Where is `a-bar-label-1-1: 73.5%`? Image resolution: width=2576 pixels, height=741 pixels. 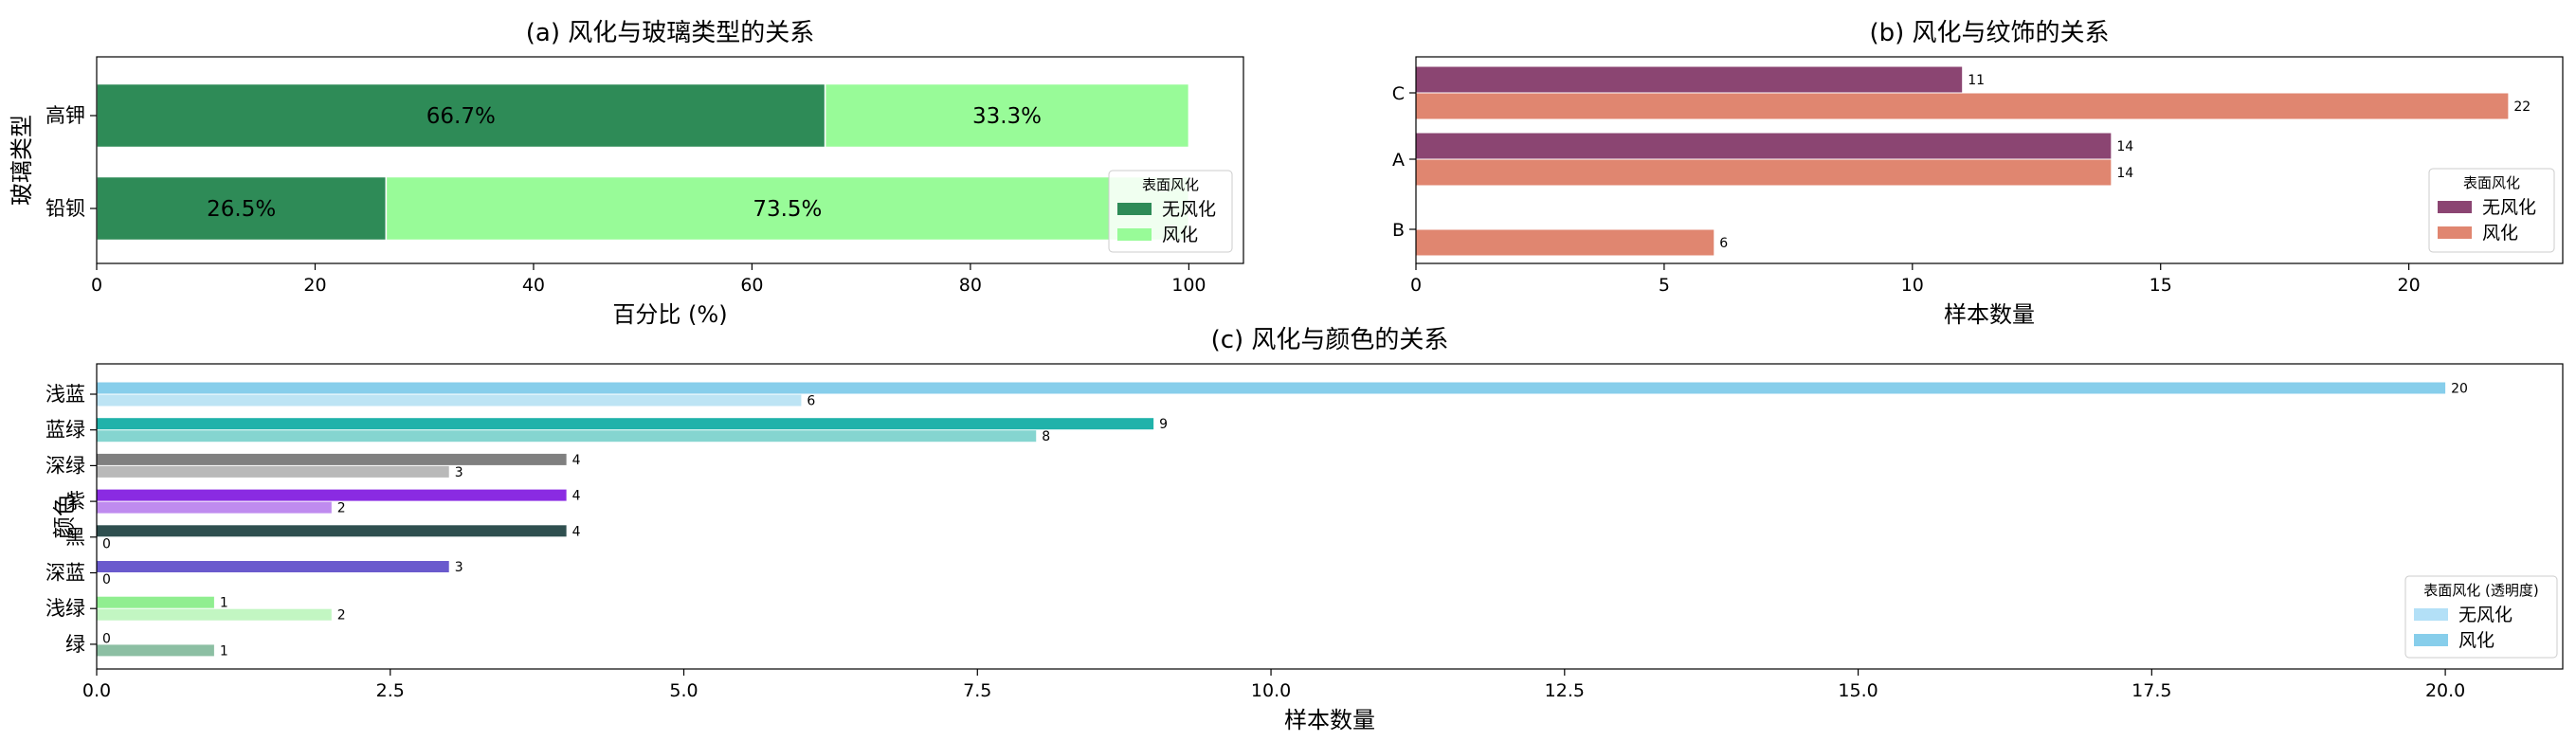 a-bar-label-1-1: 73.5% is located at coordinates (787, 209).